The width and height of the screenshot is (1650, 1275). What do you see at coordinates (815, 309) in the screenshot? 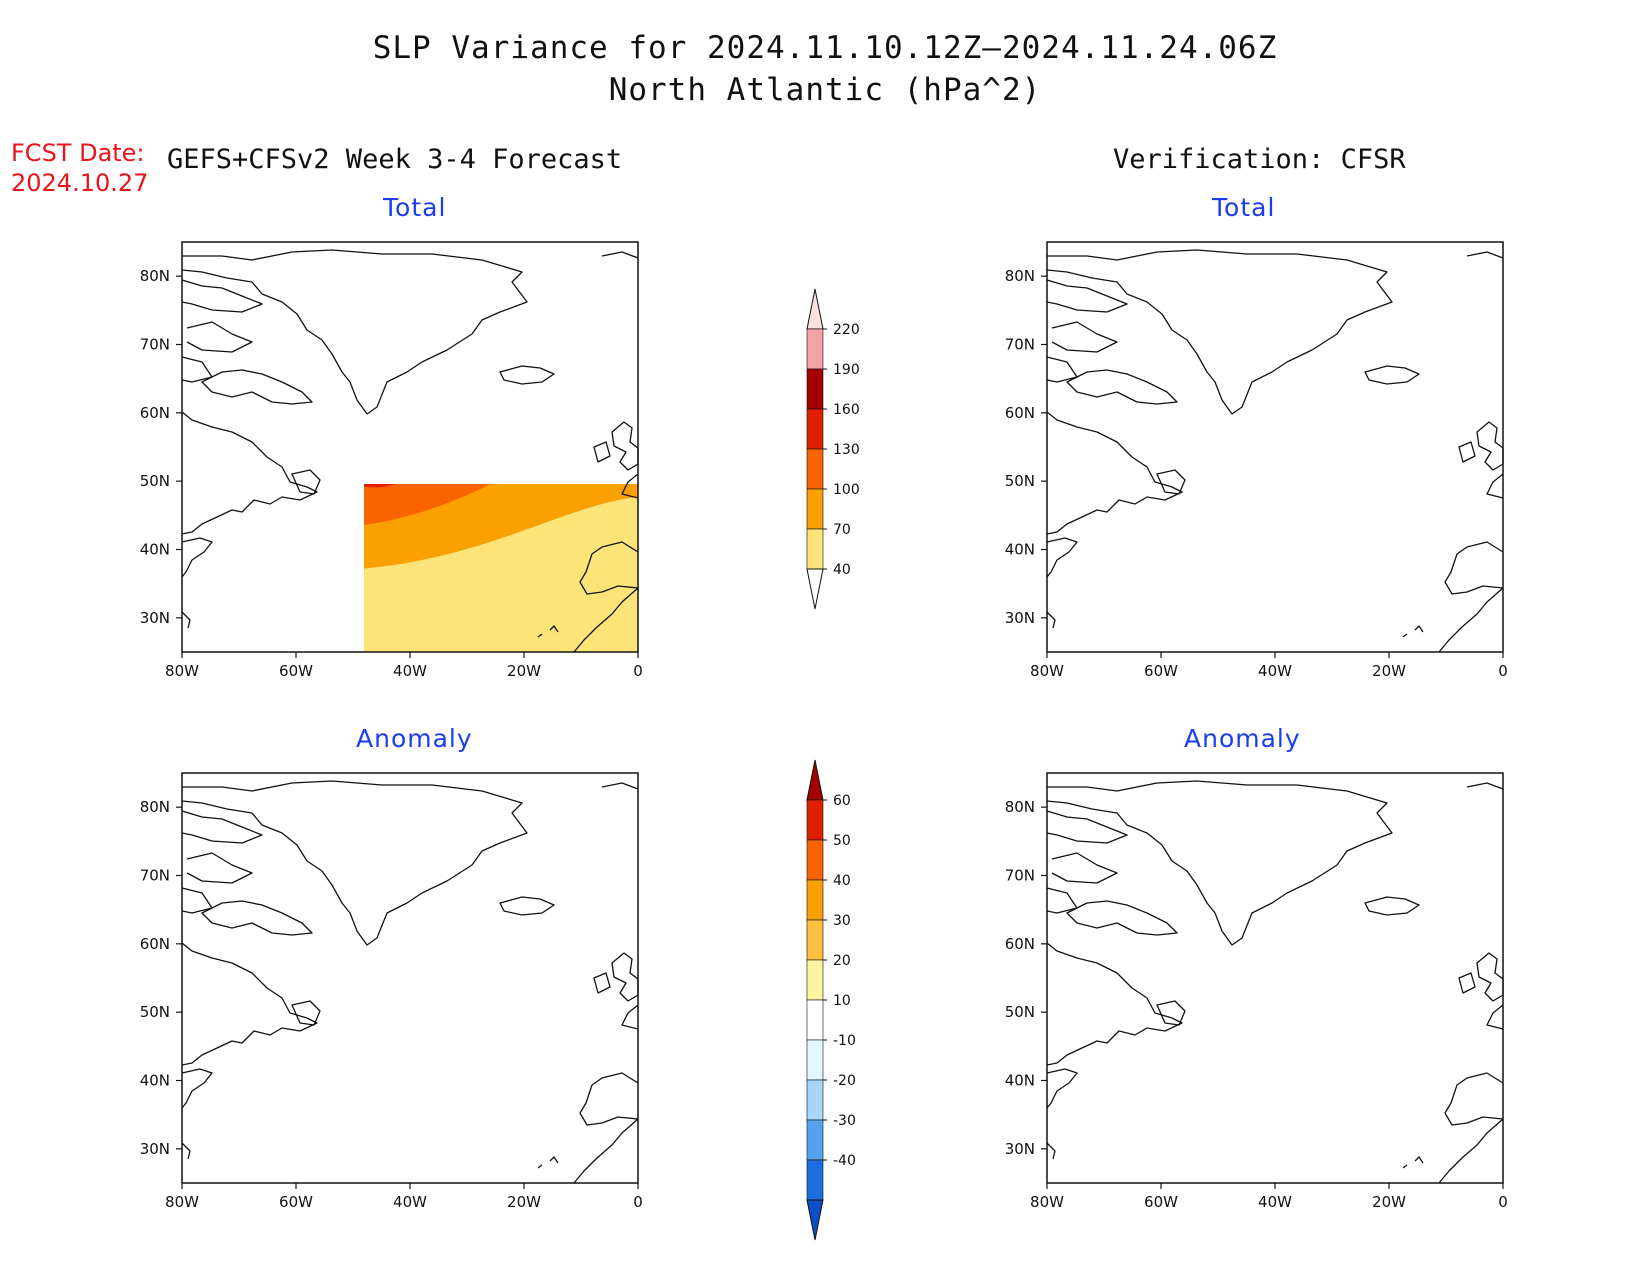
I see `colorbar-total-max-arrow` at bounding box center [815, 309].